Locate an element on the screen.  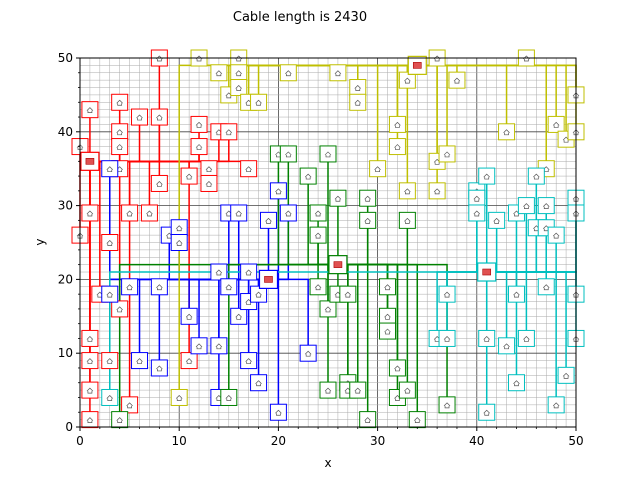
x-tick-label: 0 is located at coordinates (80, 441).